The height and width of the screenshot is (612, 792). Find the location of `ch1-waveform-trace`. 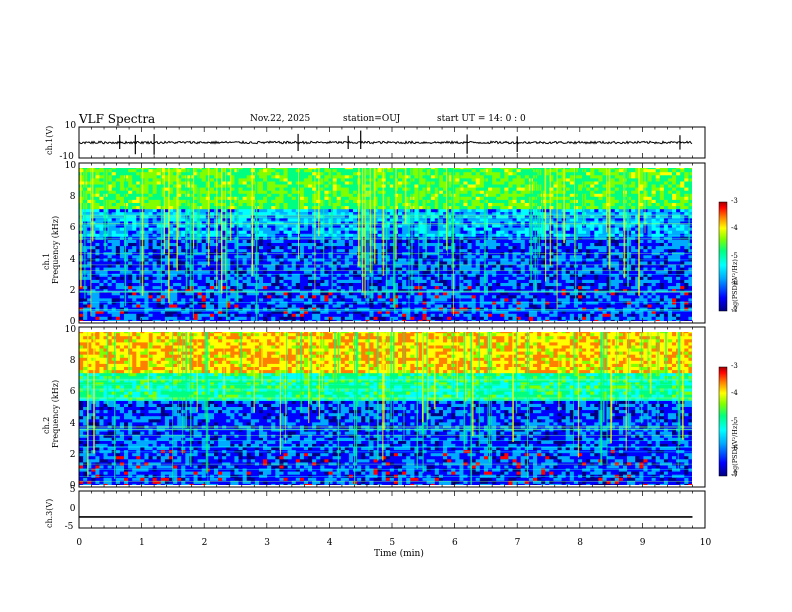

ch1-waveform-trace is located at coordinates (385, 142).